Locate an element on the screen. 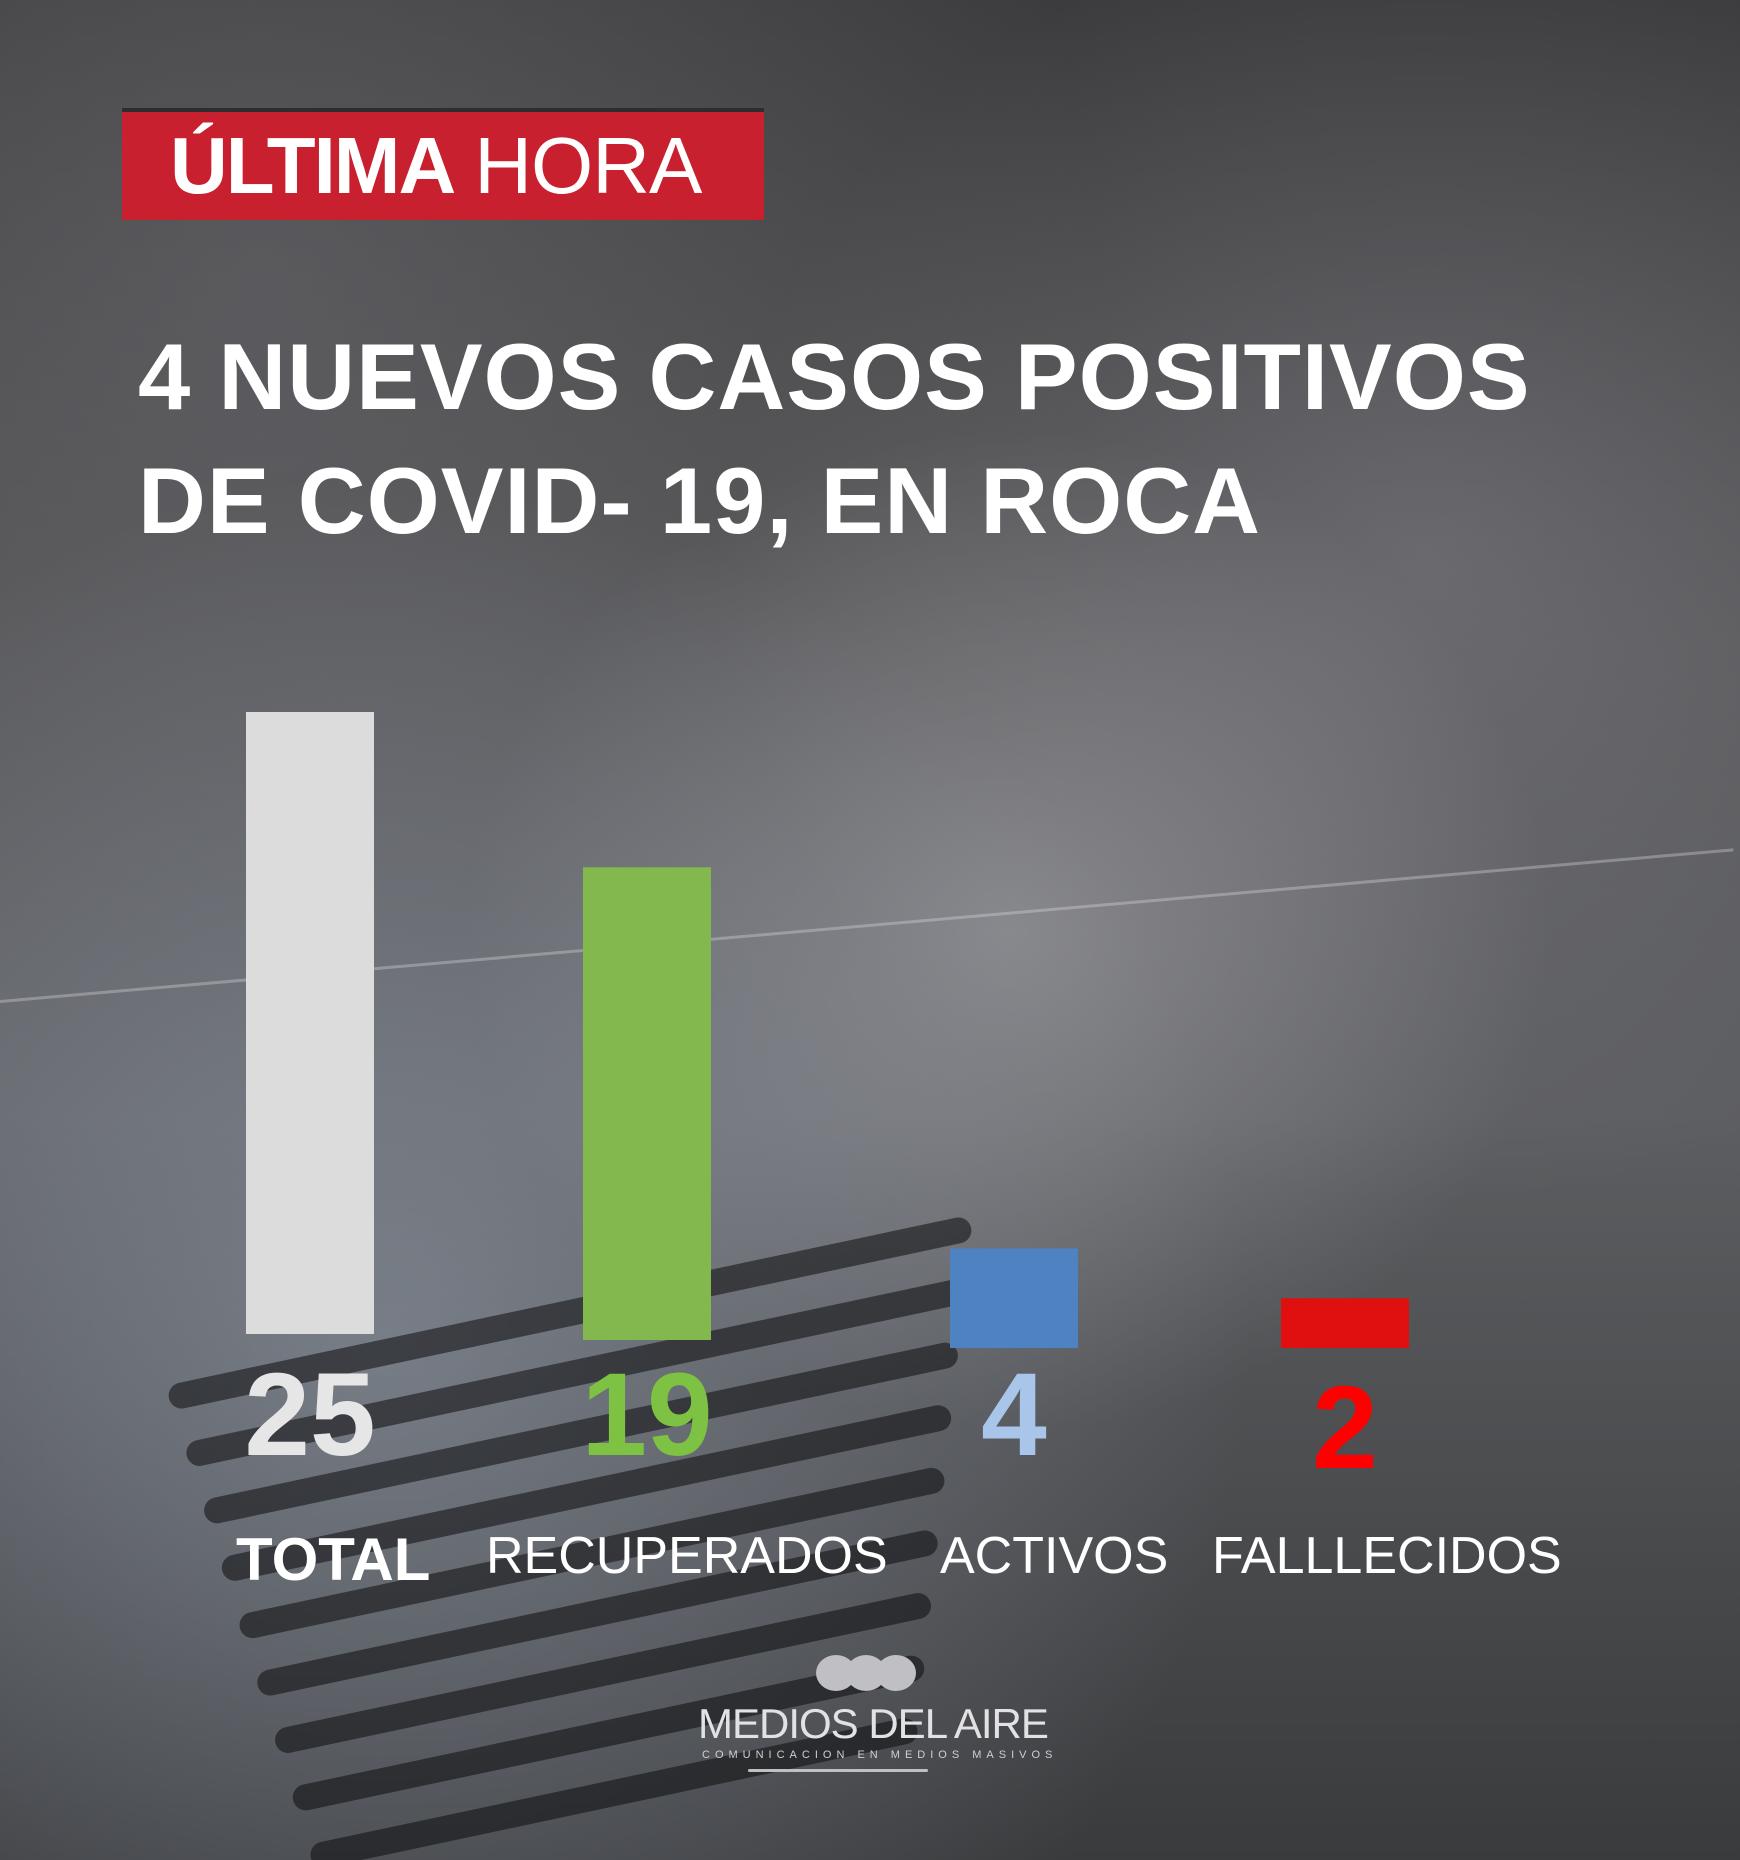  logo-name: MEDIOS DEL AIRE is located at coordinates (873, 1723).